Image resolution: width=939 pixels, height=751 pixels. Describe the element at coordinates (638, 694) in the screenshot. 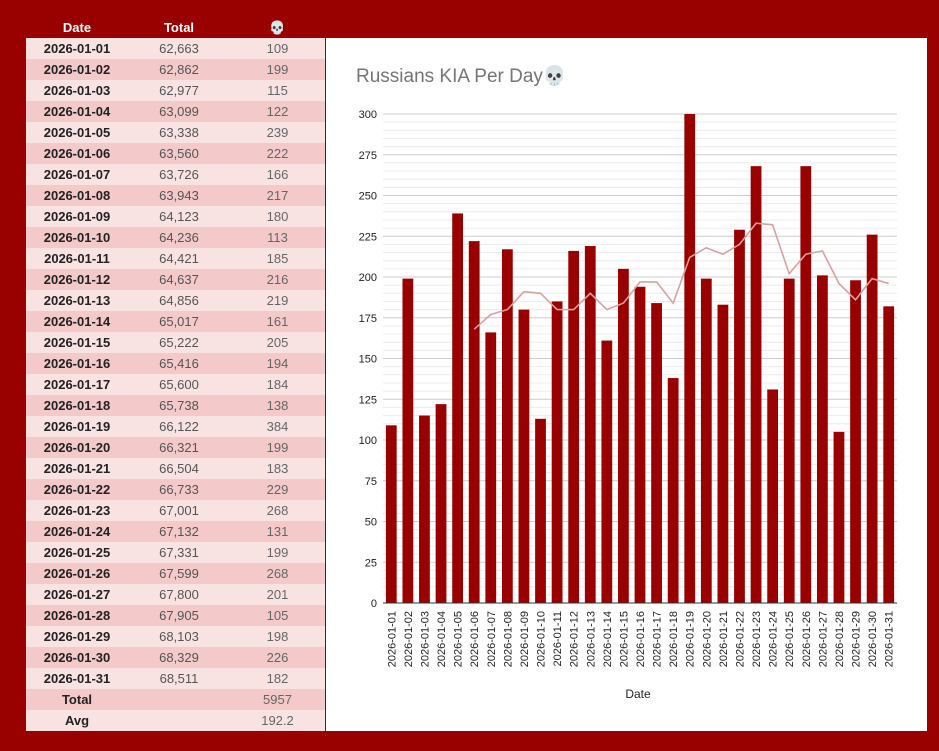

I see `x-axis-title: Date` at that location.